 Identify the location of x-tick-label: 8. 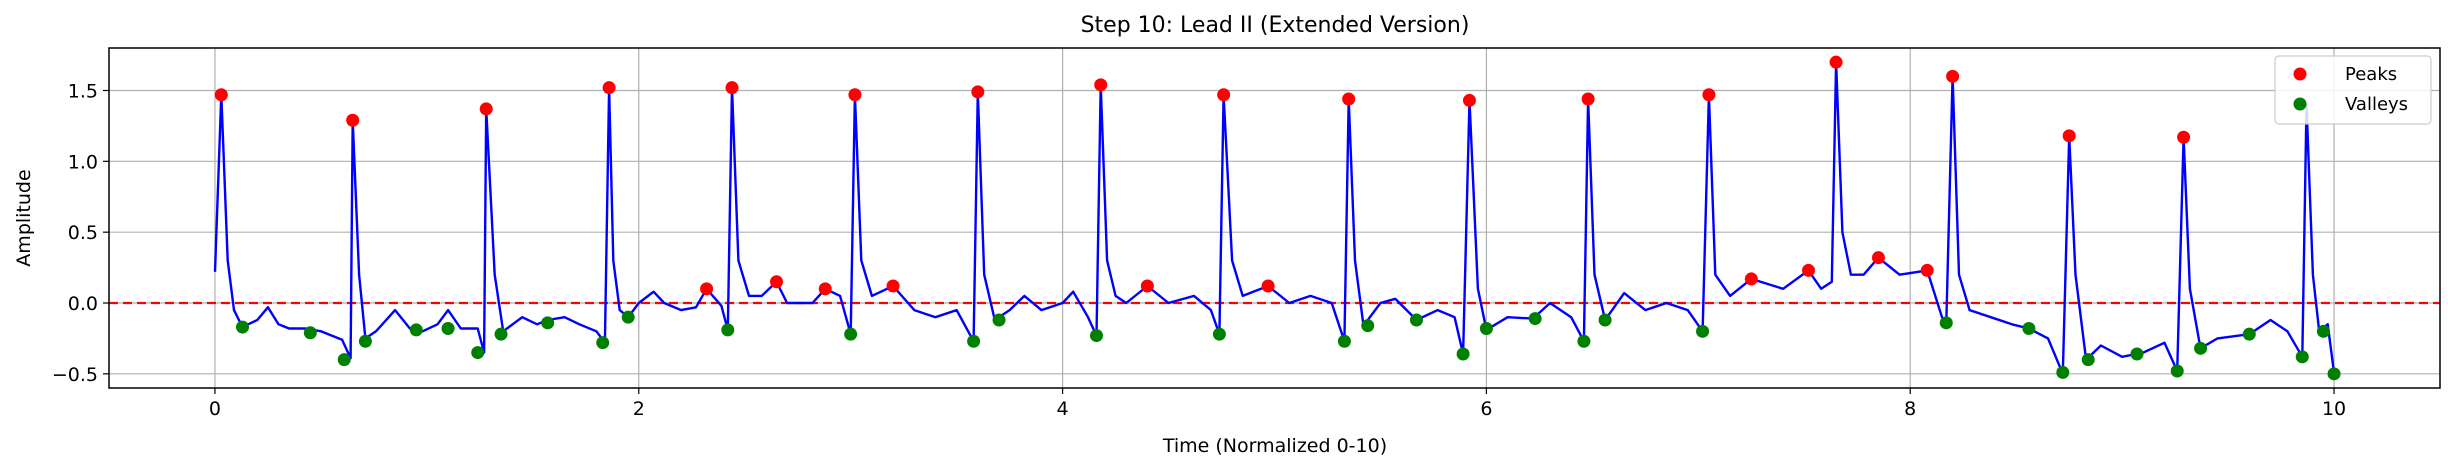
(1910, 409).